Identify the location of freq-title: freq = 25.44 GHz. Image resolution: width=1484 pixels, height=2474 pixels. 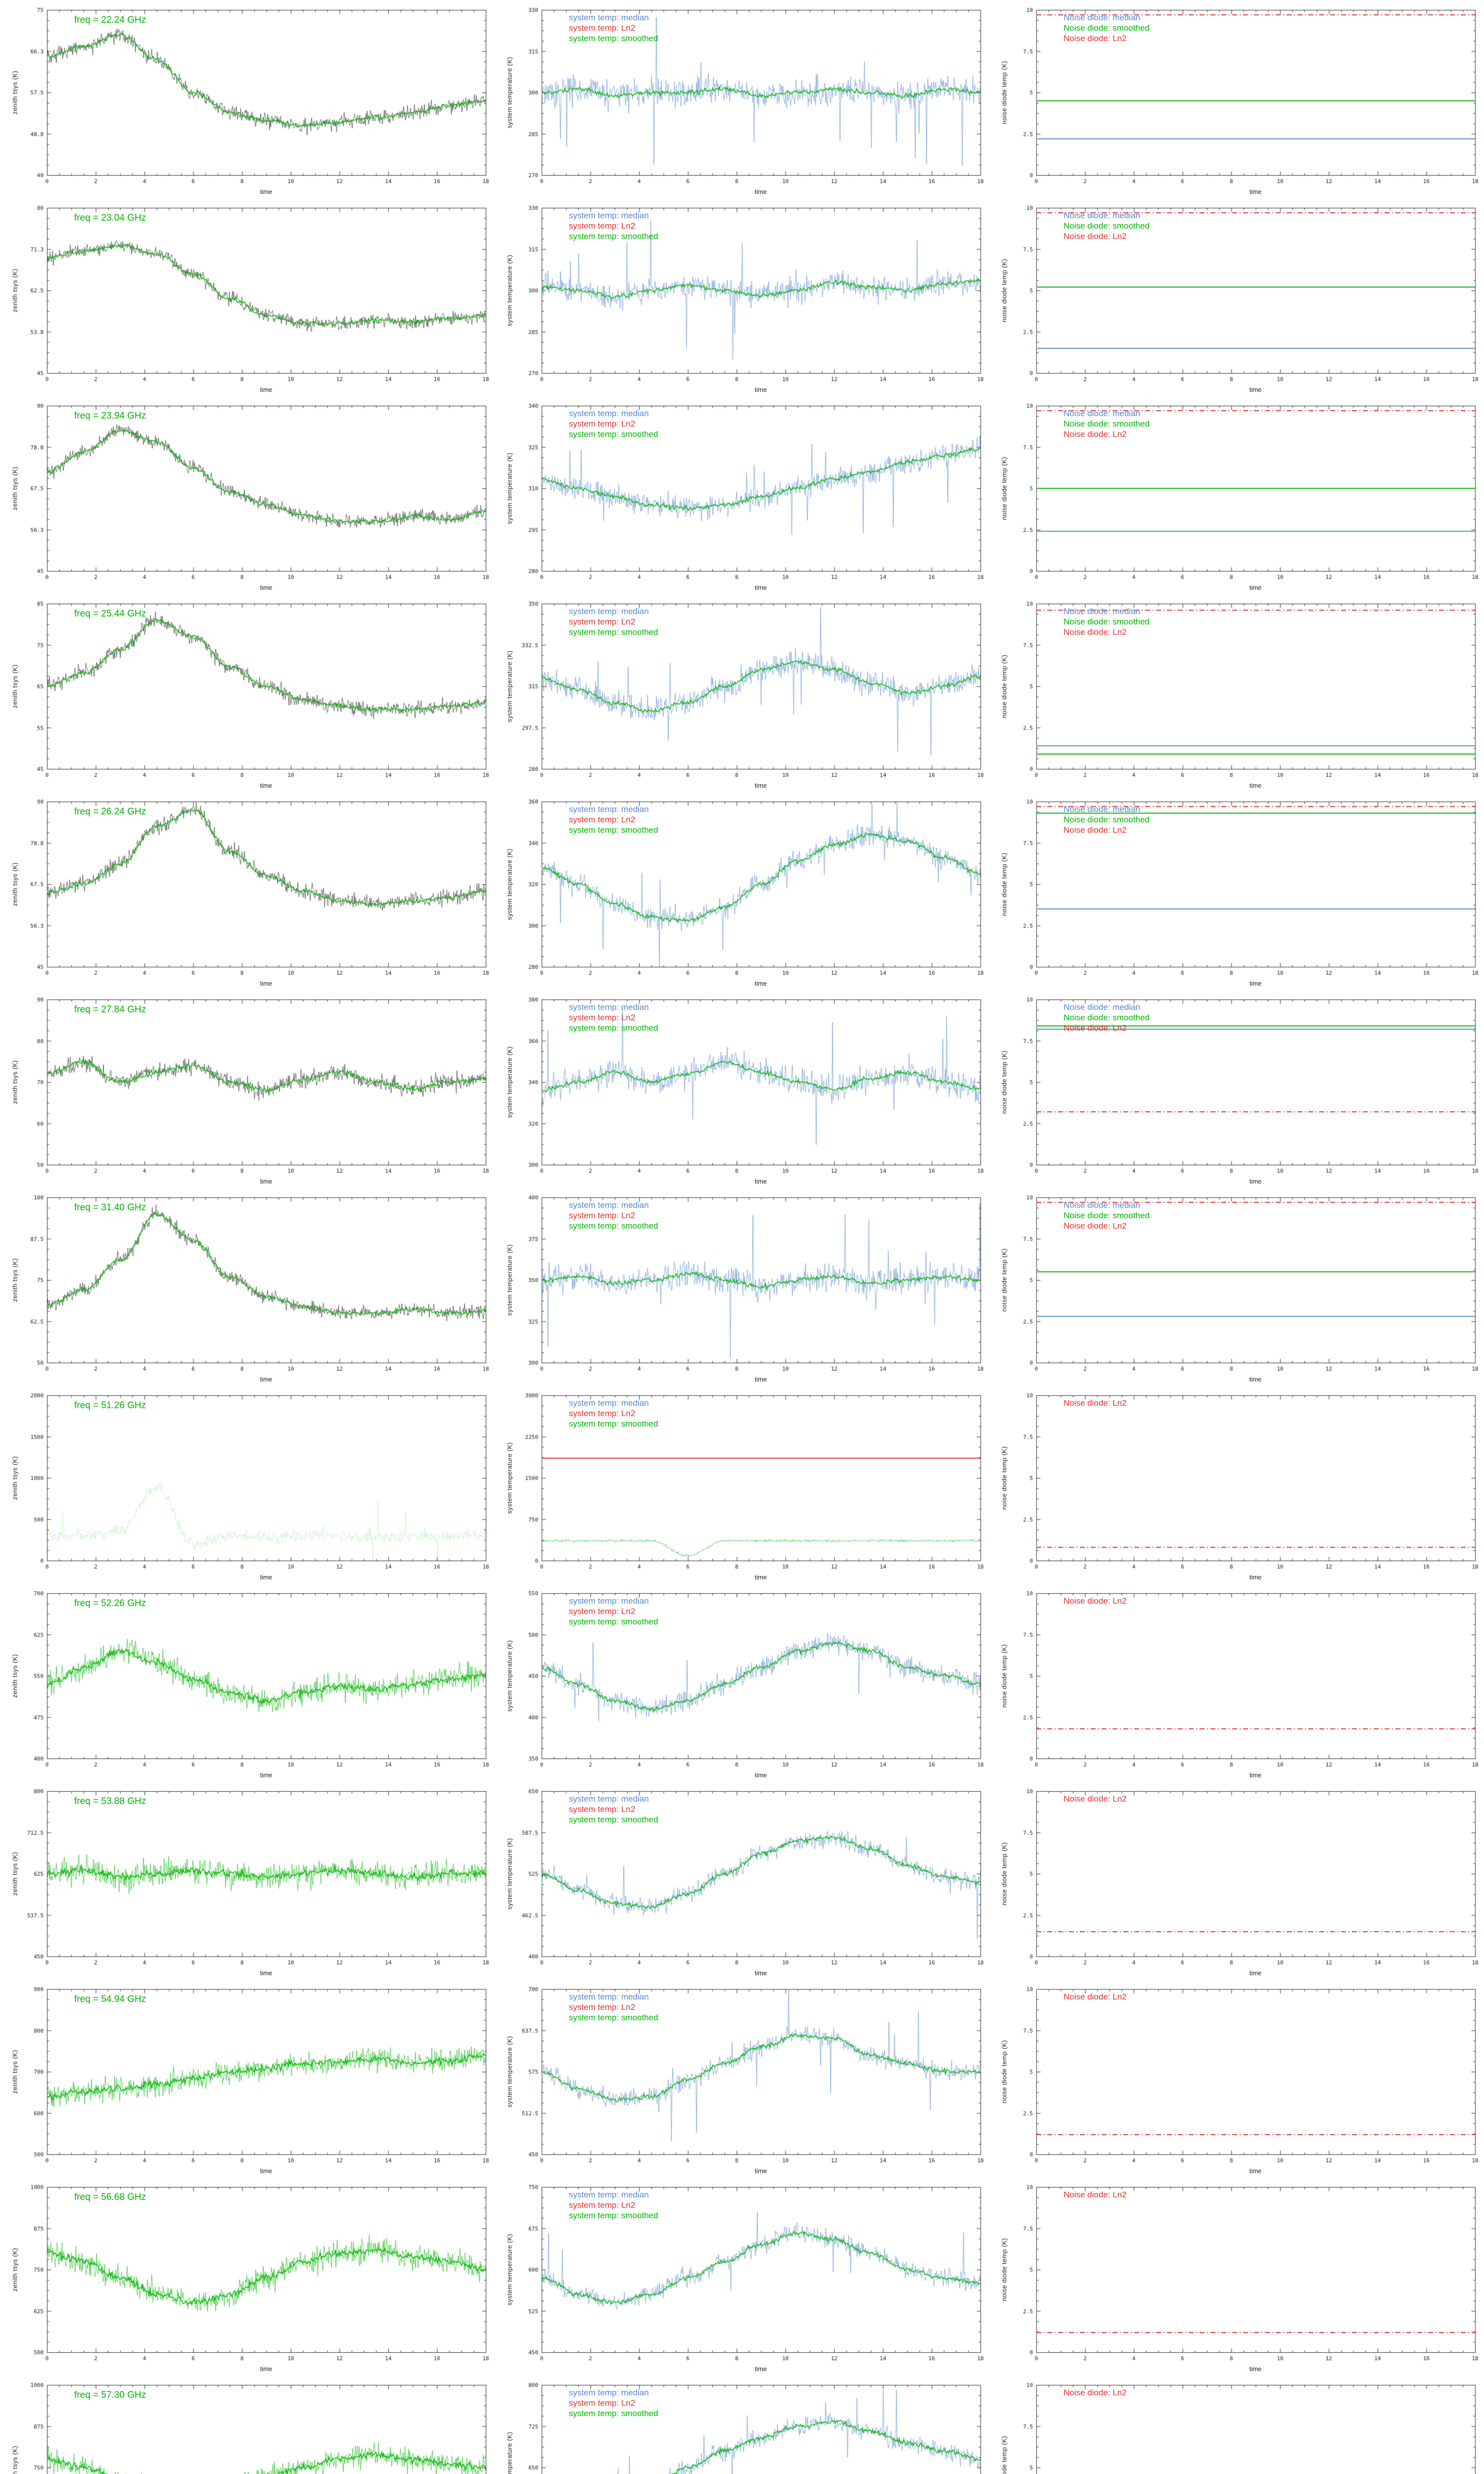
(110, 614).